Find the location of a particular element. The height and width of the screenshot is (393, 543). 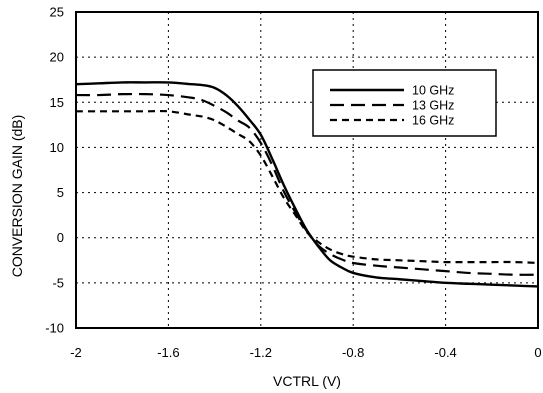

x-tick-label: -0.4 is located at coordinates (445, 352).